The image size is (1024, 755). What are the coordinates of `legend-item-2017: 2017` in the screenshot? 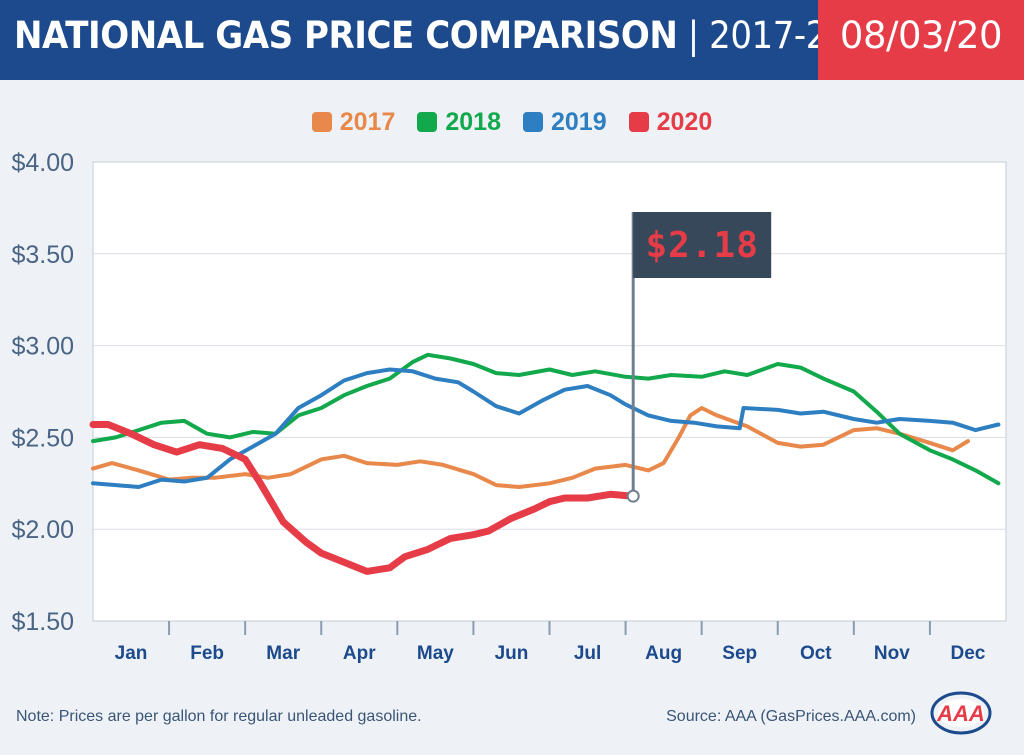 It's located at (353, 122).